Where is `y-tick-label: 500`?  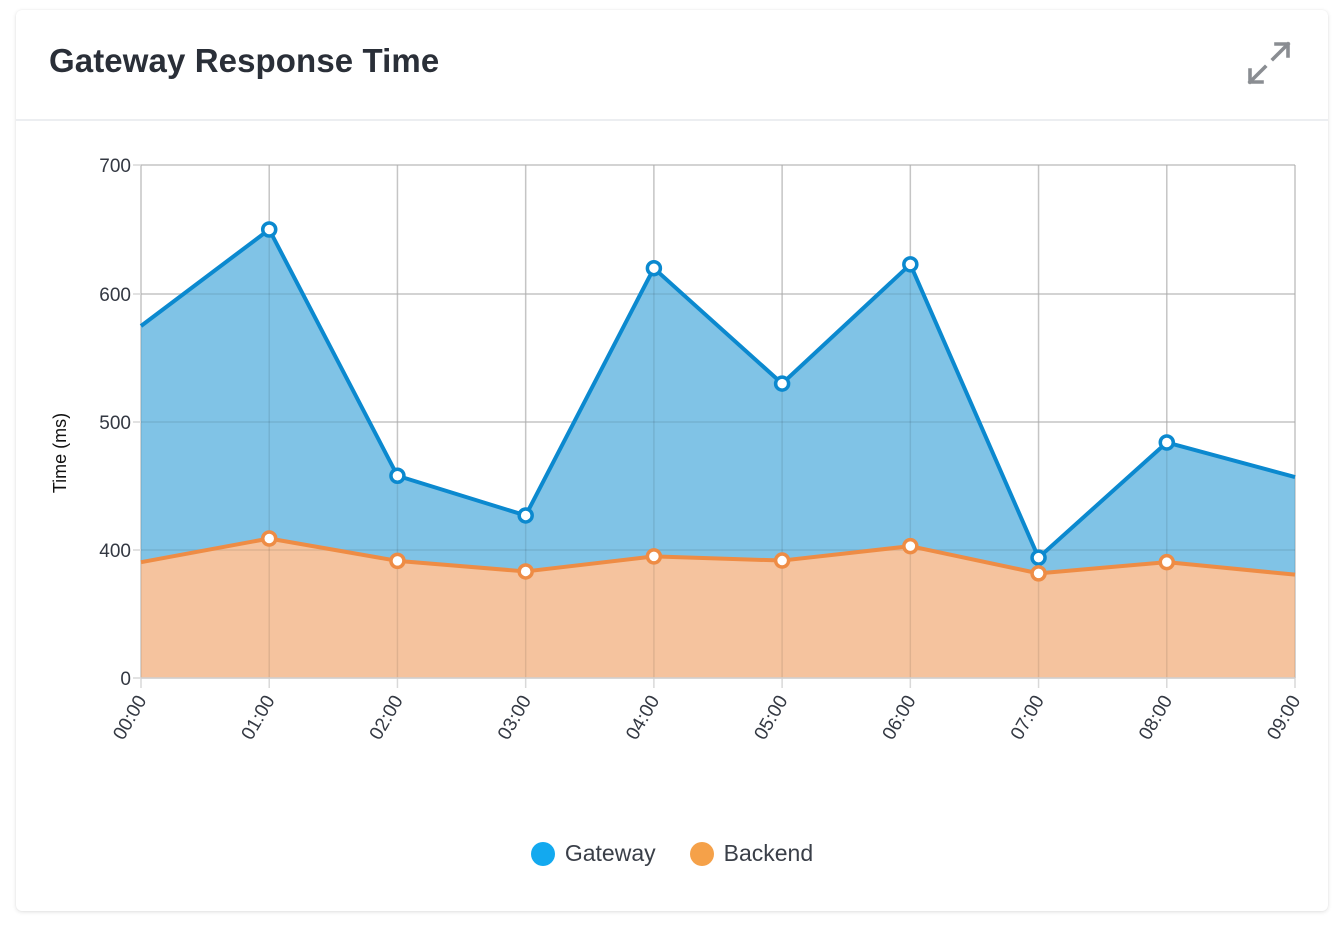
y-tick-label: 500 is located at coordinates (115, 423).